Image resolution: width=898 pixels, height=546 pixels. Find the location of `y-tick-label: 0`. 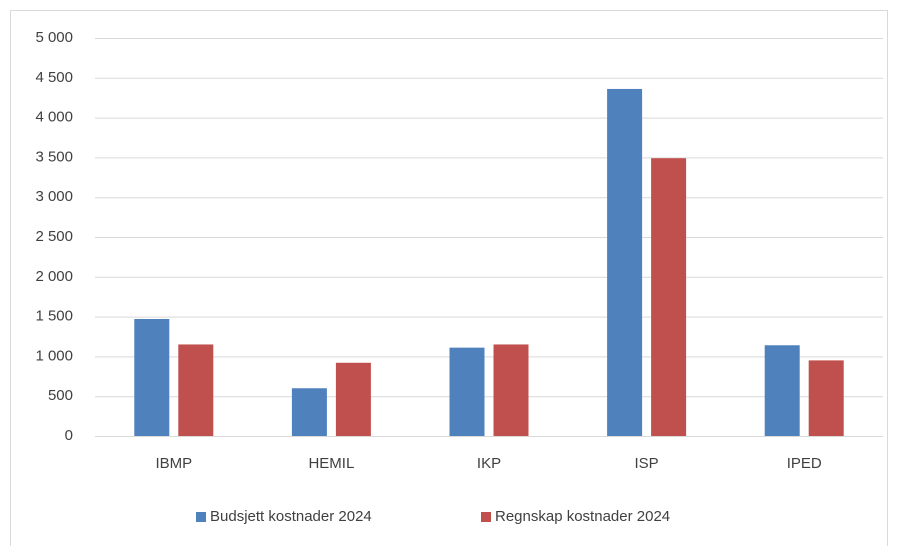

y-tick-label: 0 is located at coordinates (69, 435).